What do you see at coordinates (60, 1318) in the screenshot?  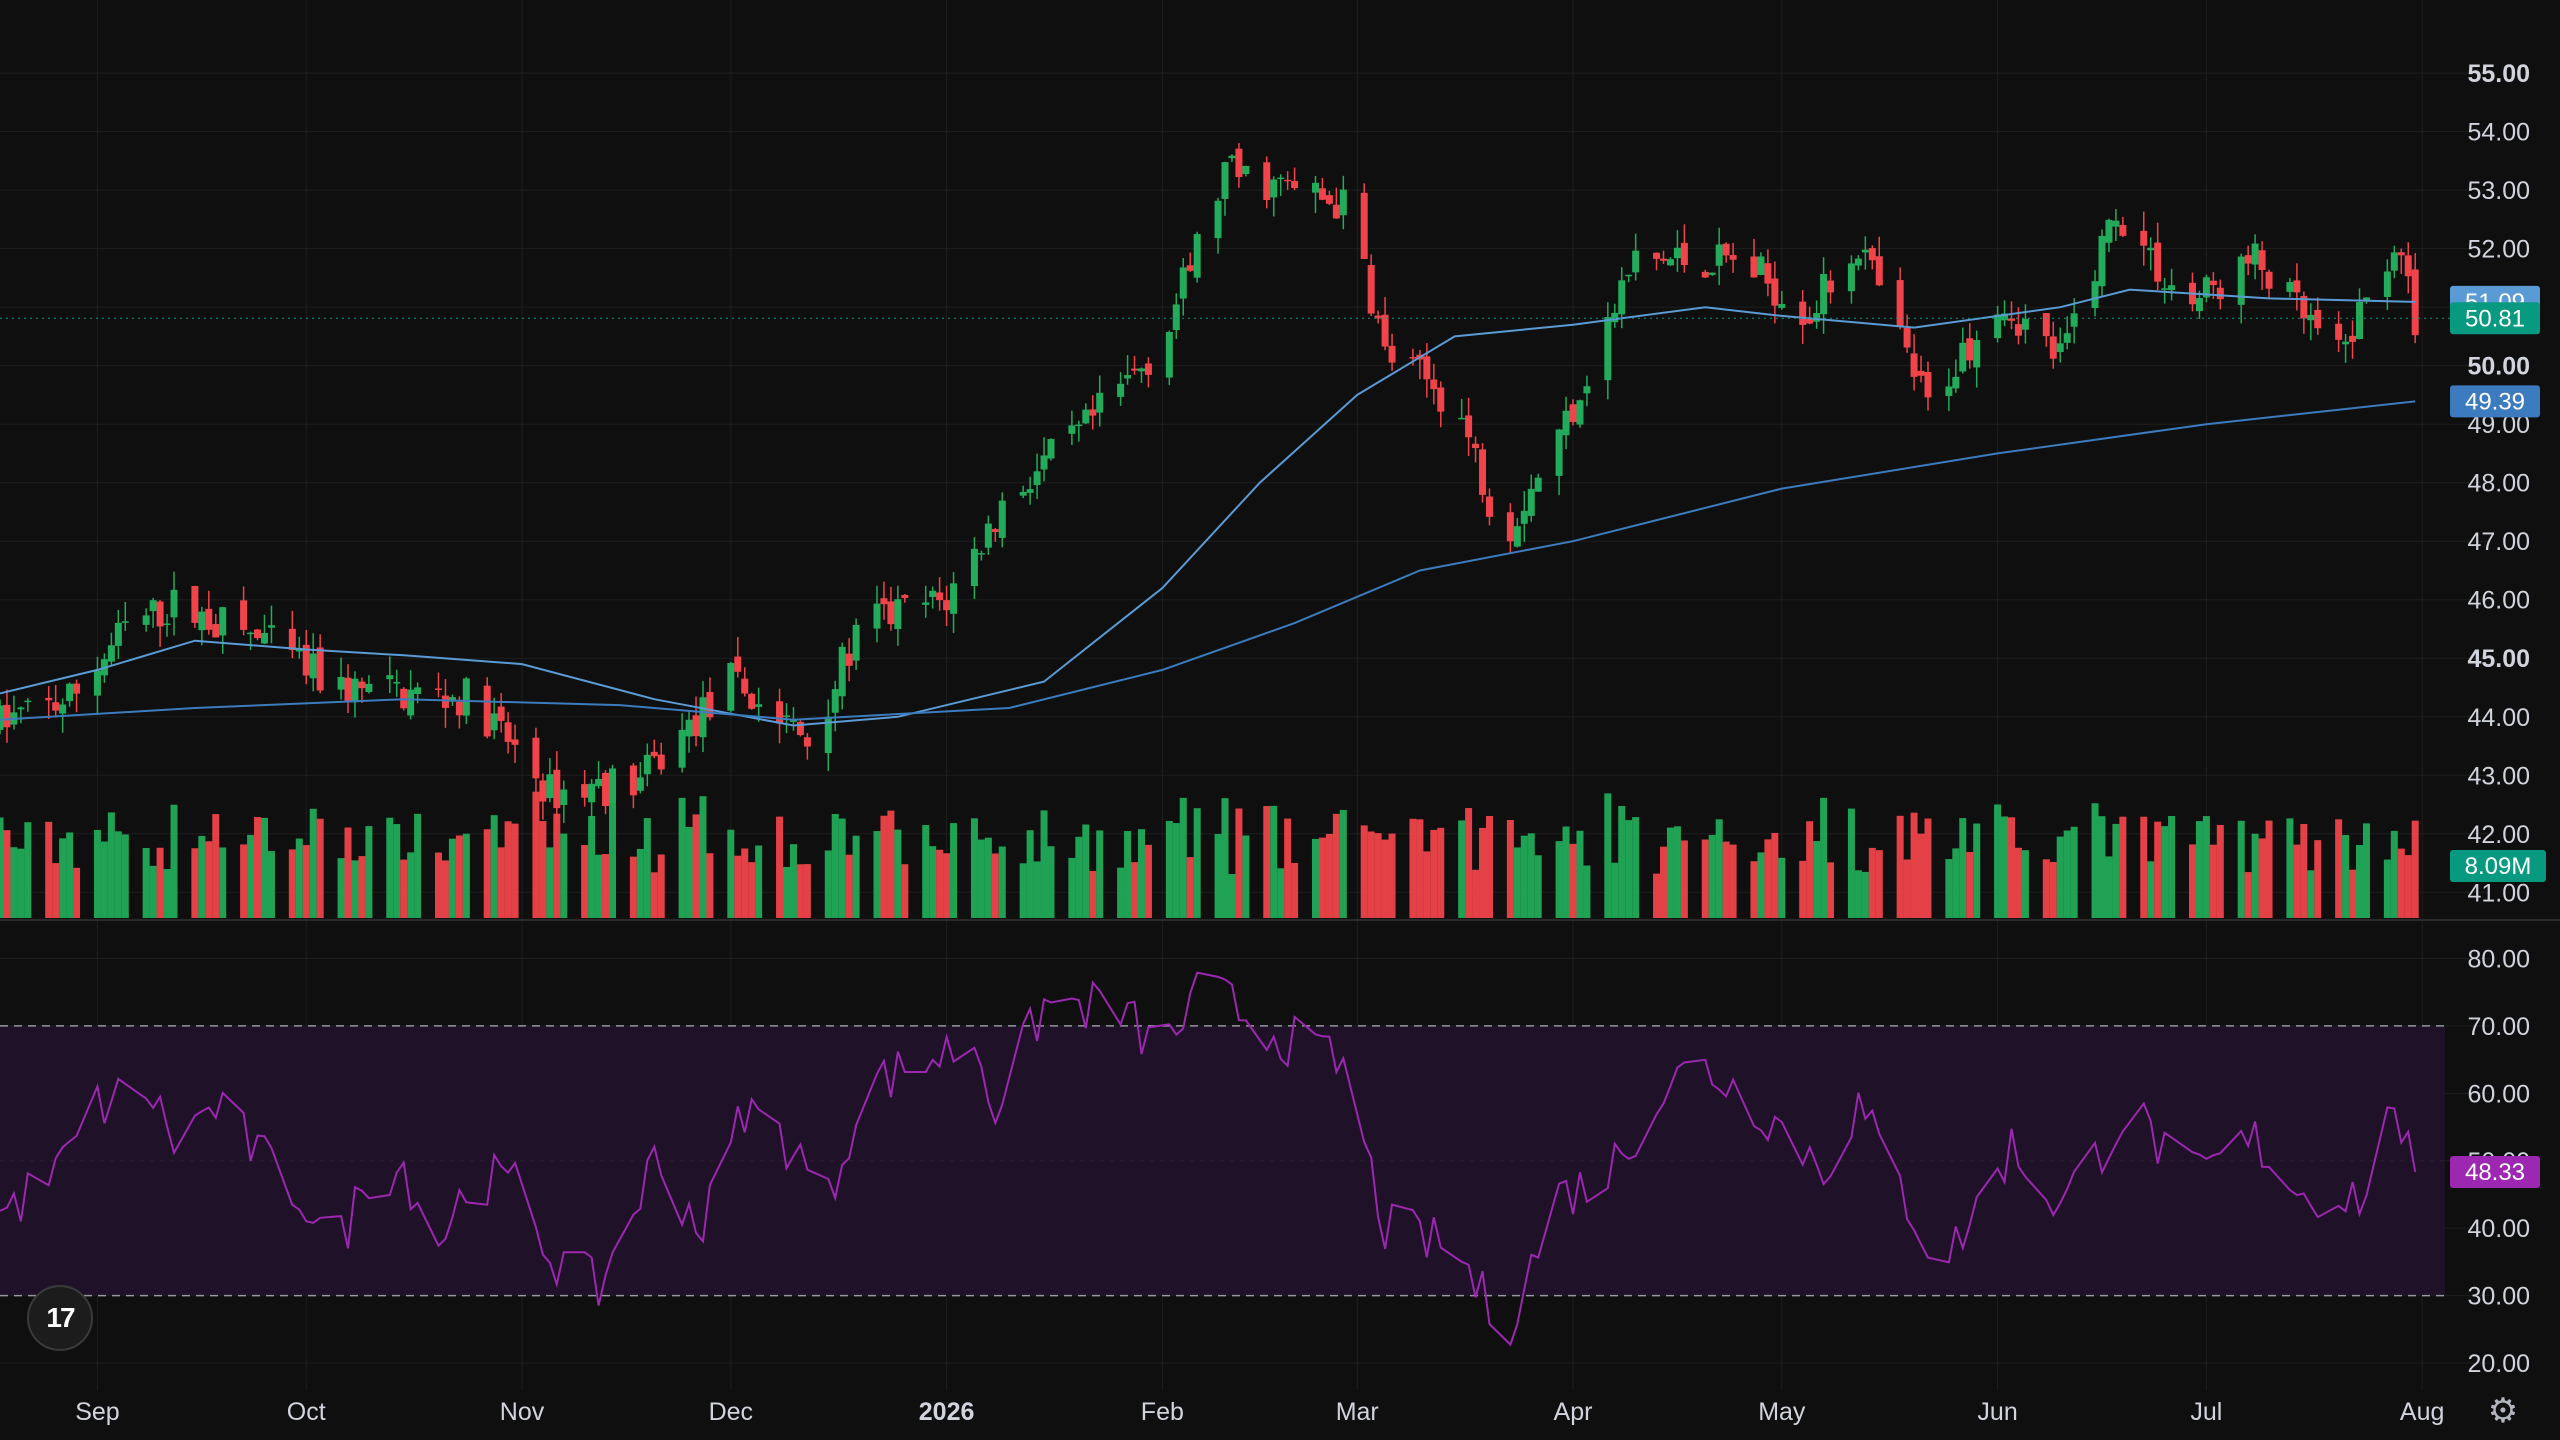 I see `tradingview-logo: 17` at bounding box center [60, 1318].